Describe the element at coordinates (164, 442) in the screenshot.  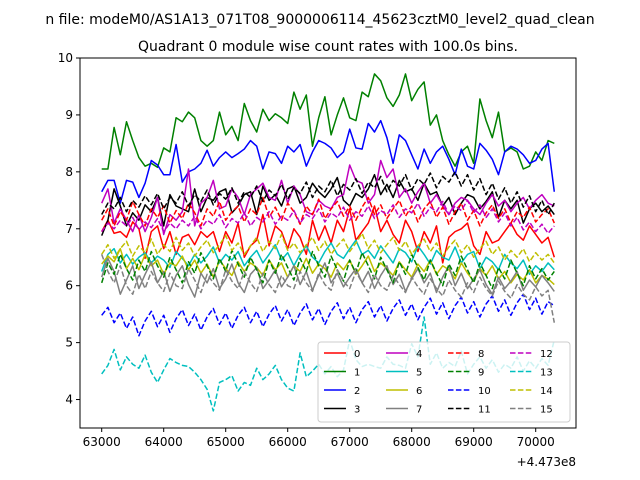
I see `x-tick-label: 64000` at that location.